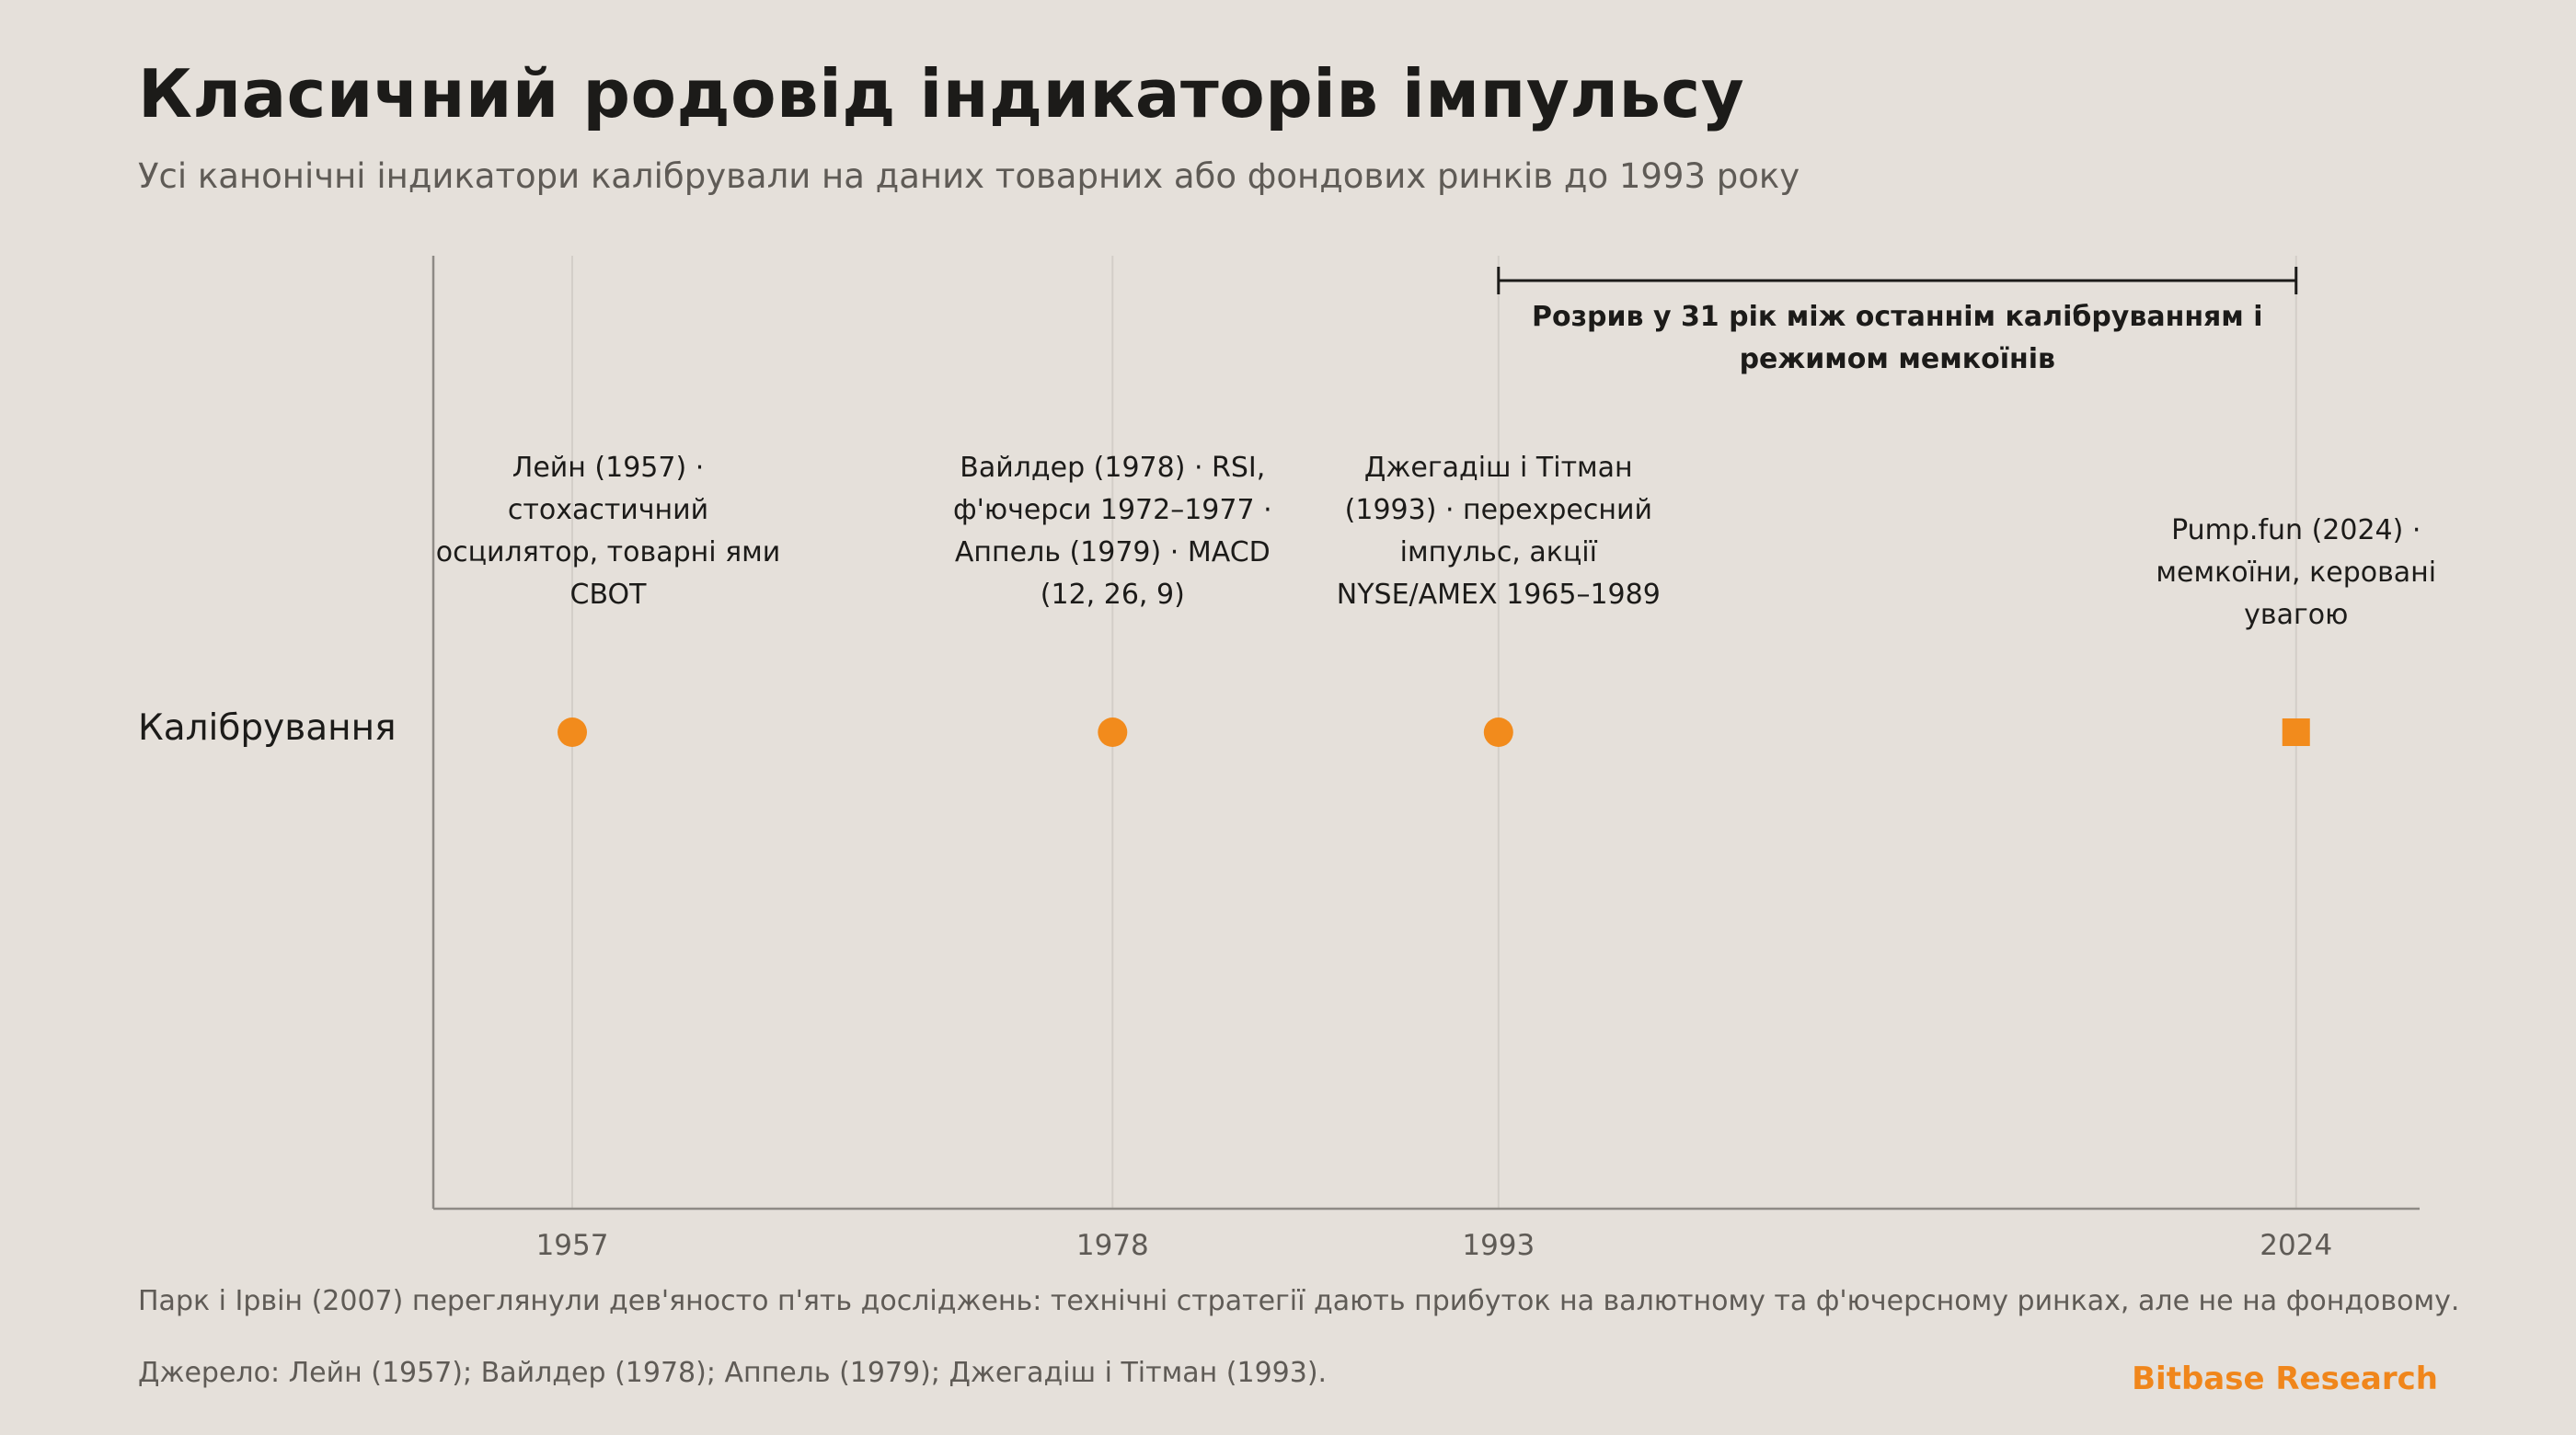  Describe the element at coordinates (267, 728) in the screenshot. I see `row-label: Калібрування` at that location.